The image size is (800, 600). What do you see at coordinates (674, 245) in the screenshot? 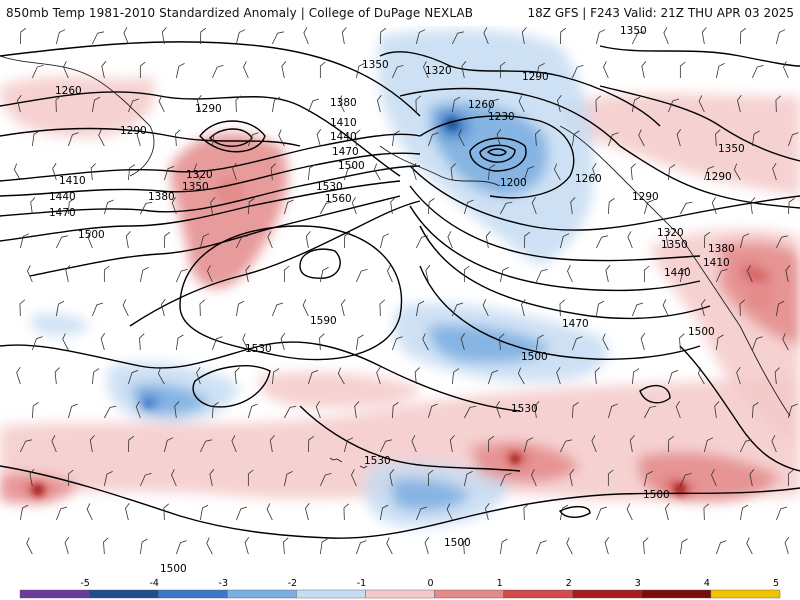
I see `contour-label: 1350` at bounding box center [674, 245].